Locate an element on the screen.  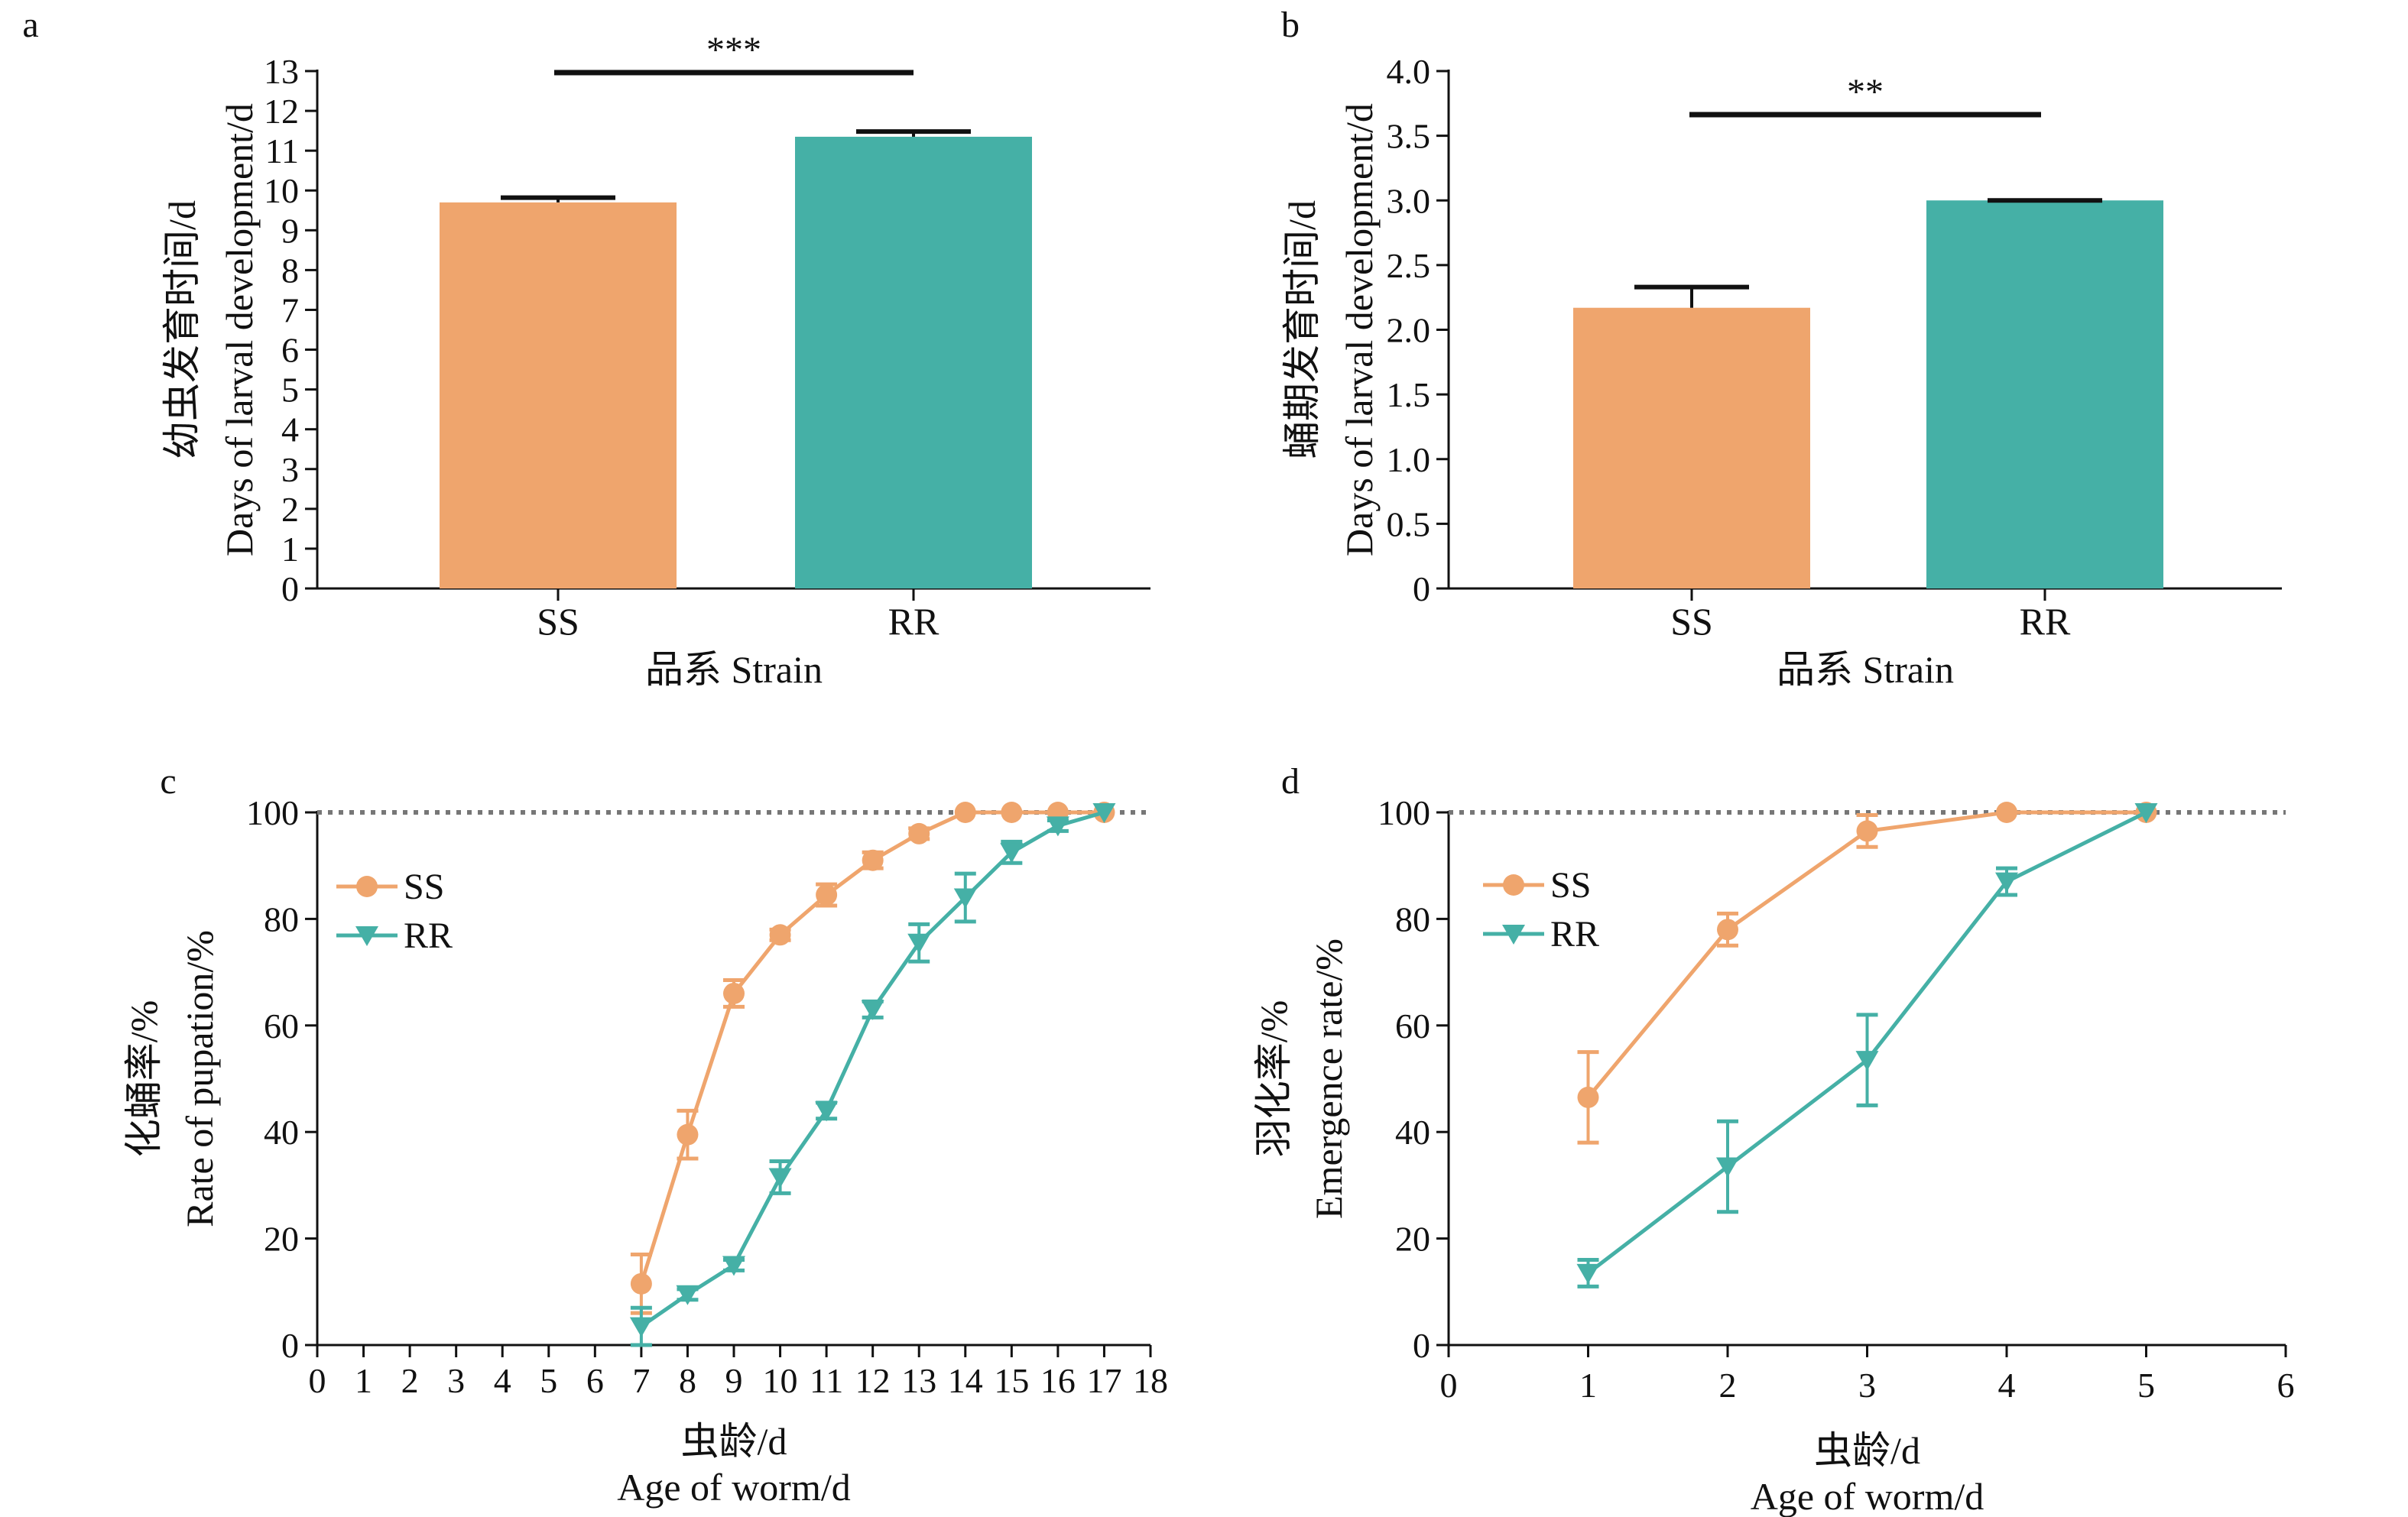
x-axis-label: 品系 Strain is located at coordinates (734, 669).